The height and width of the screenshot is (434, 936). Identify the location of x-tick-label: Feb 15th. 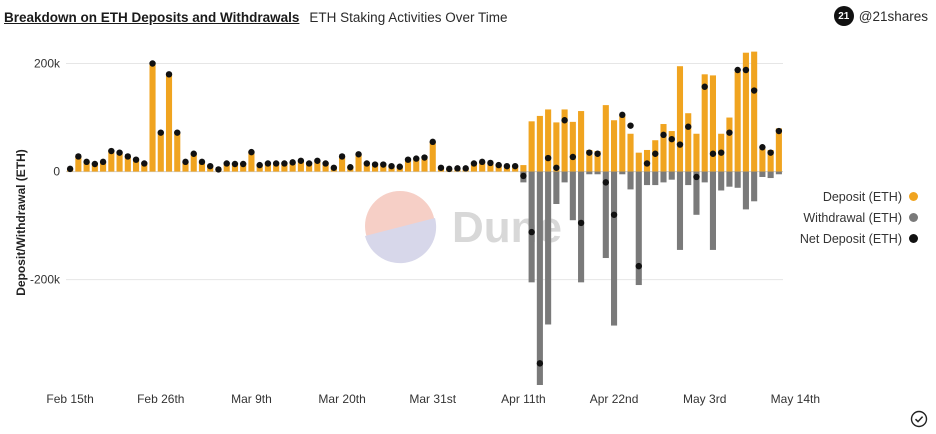
(69, 399).